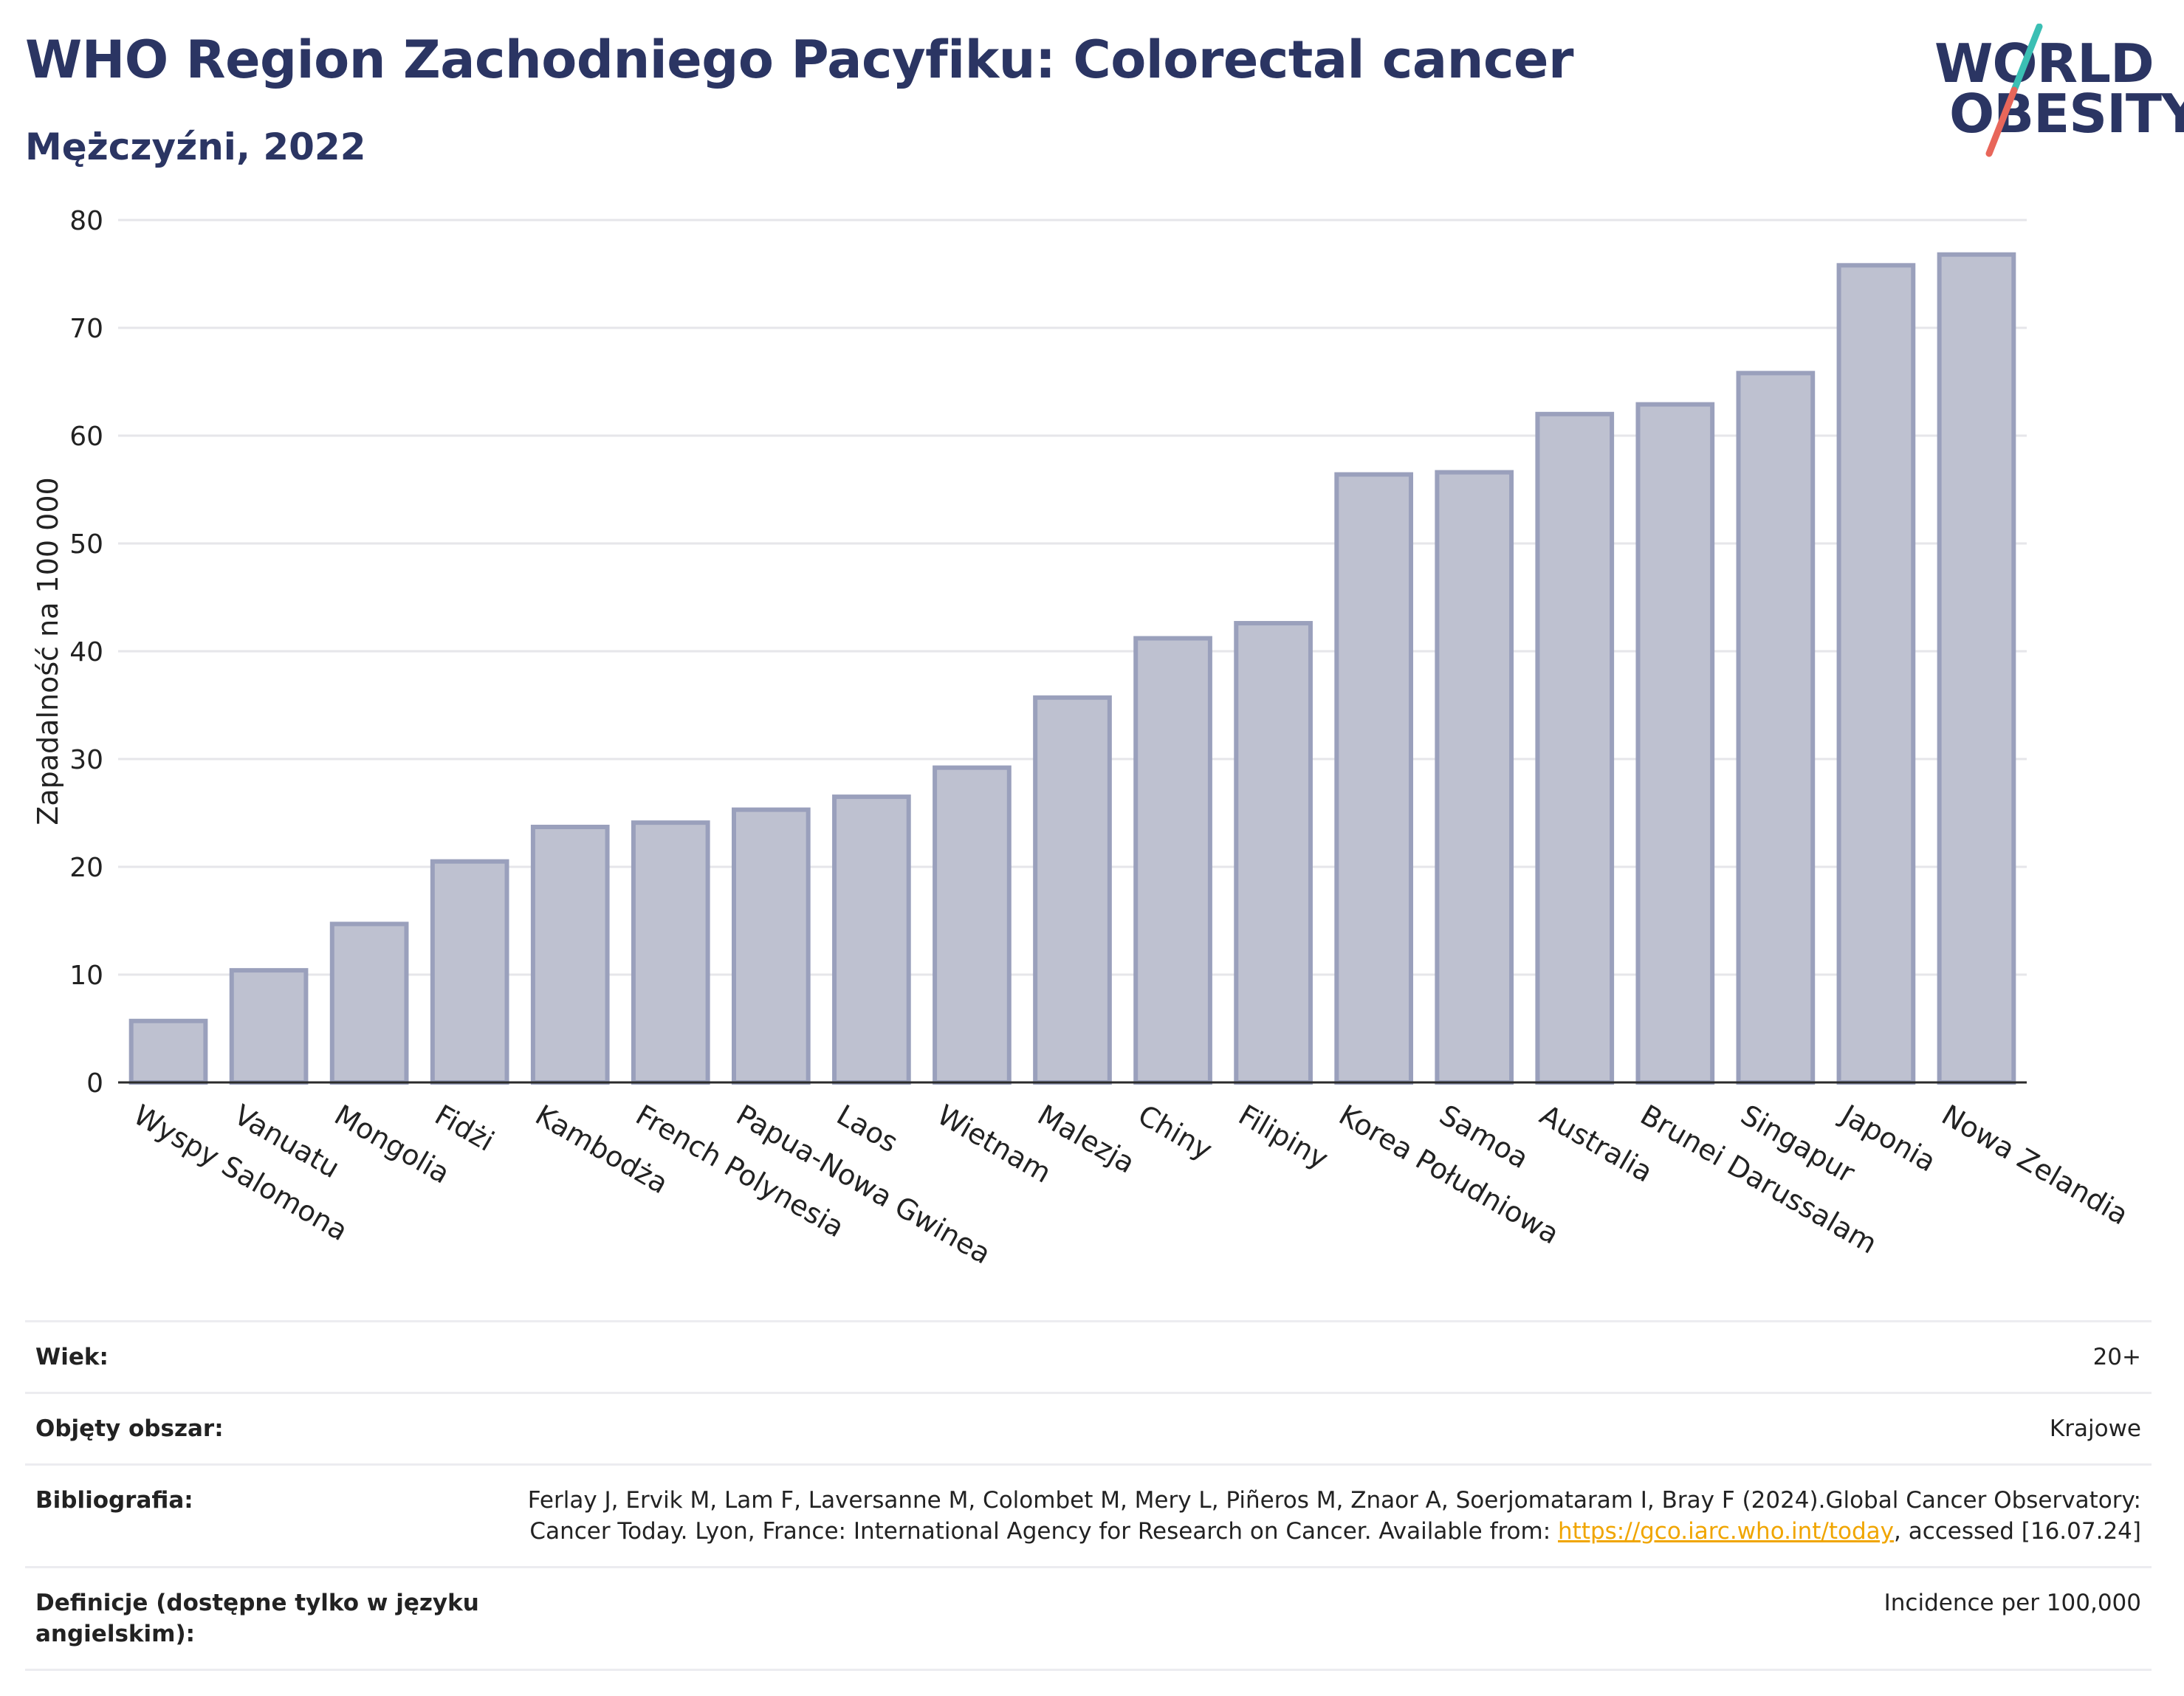  What do you see at coordinates (2044, 63) in the screenshot?
I see `logo-line-world: WORLD` at bounding box center [2044, 63].